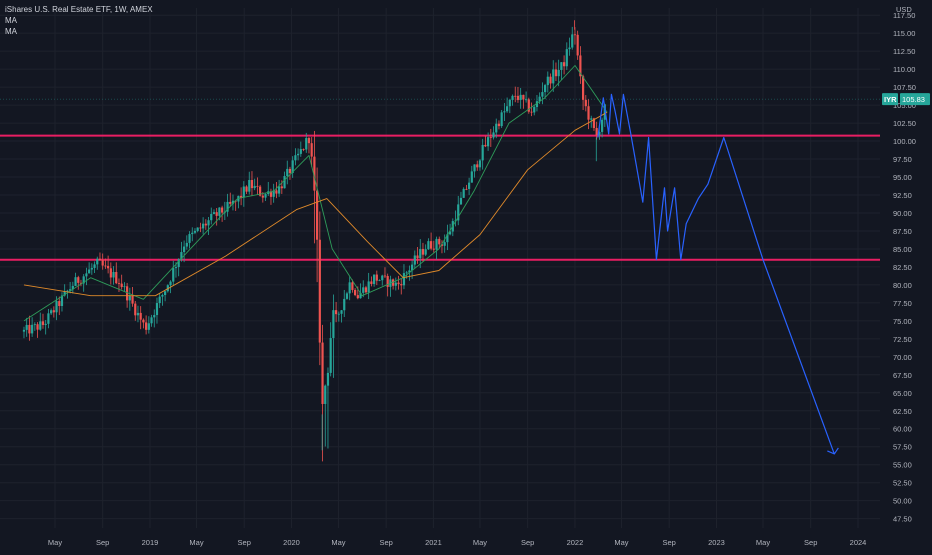 This screenshot has width=932, height=555. What do you see at coordinates (11, 31) in the screenshot?
I see `ma-slow-legend: MA` at bounding box center [11, 31].